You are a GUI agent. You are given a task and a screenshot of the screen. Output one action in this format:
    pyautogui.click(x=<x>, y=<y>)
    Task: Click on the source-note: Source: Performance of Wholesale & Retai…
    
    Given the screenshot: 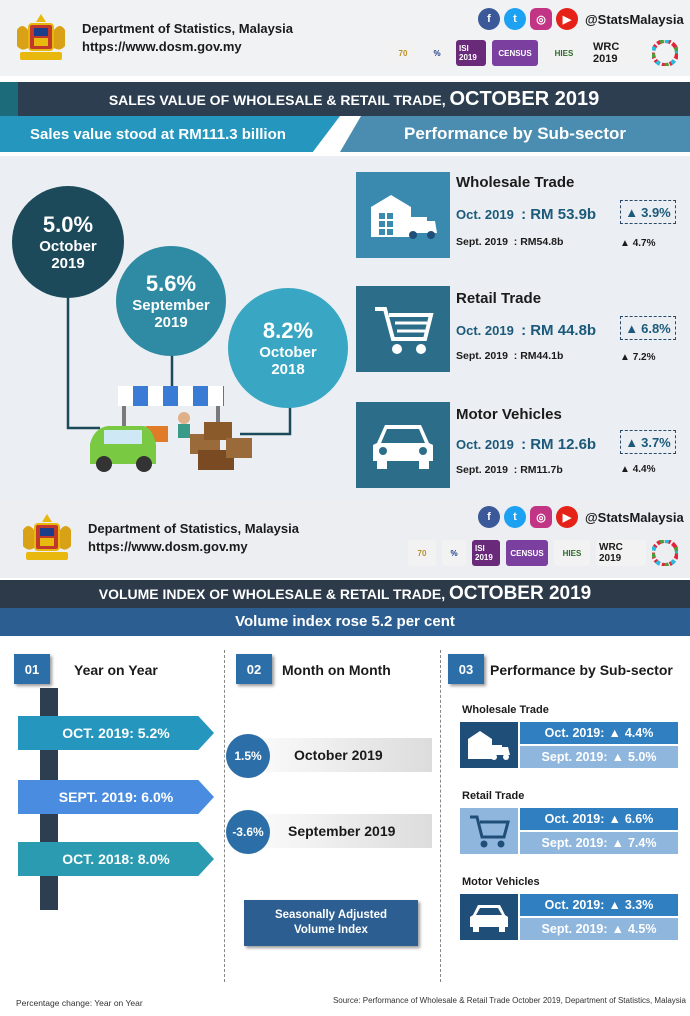 What is the action you would take?
    pyautogui.click(x=509, y=1000)
    